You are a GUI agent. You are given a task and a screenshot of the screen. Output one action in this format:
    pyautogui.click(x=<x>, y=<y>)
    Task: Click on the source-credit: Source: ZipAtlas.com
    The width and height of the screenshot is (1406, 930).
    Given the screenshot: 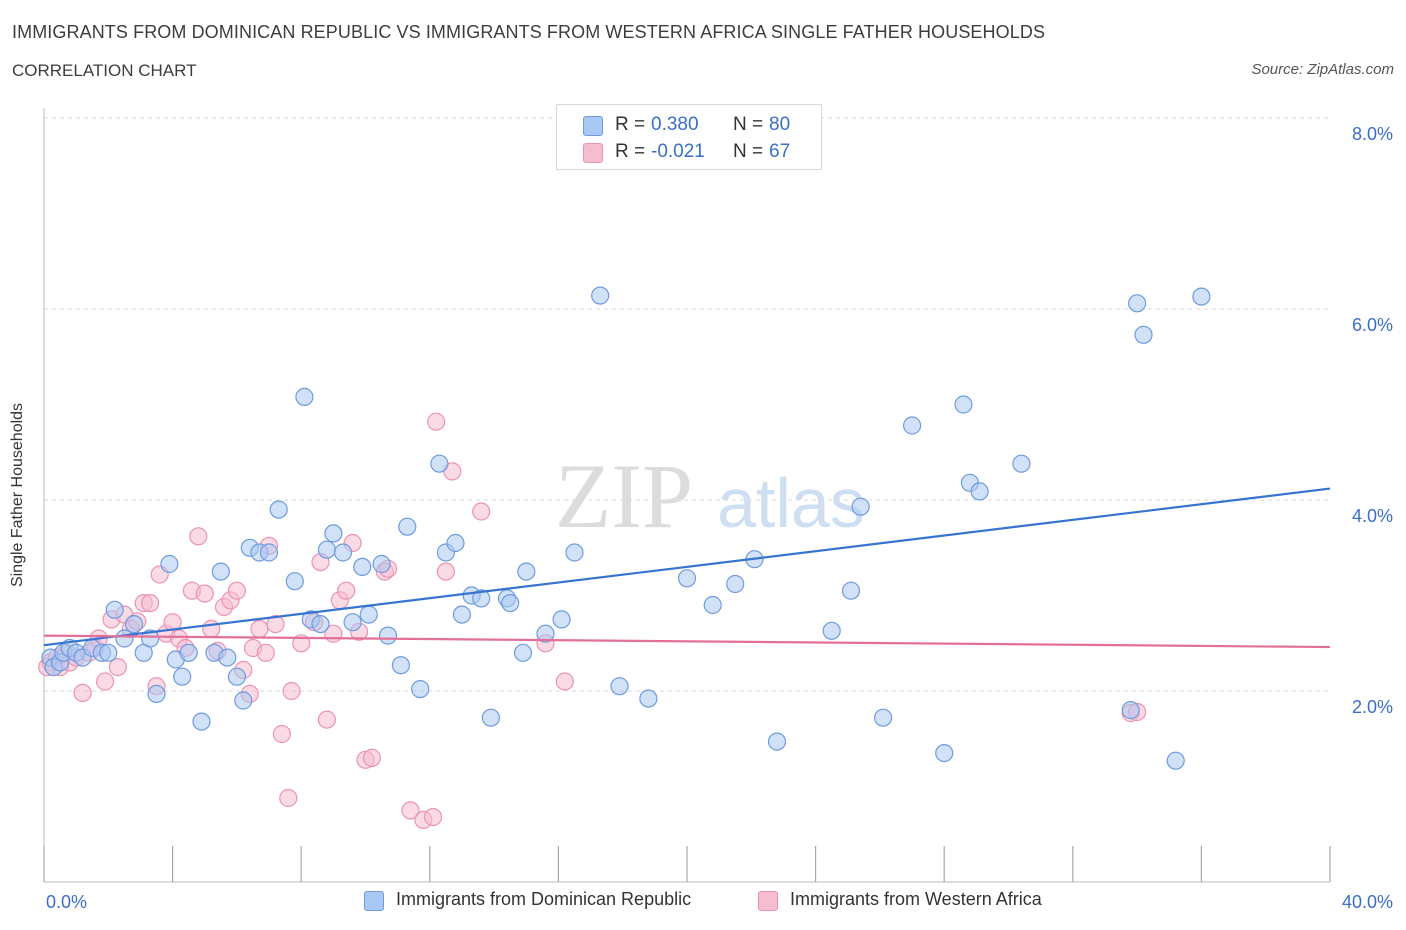 What is the action you would take?
    pyautogui.click(x=1322, y=69)
    